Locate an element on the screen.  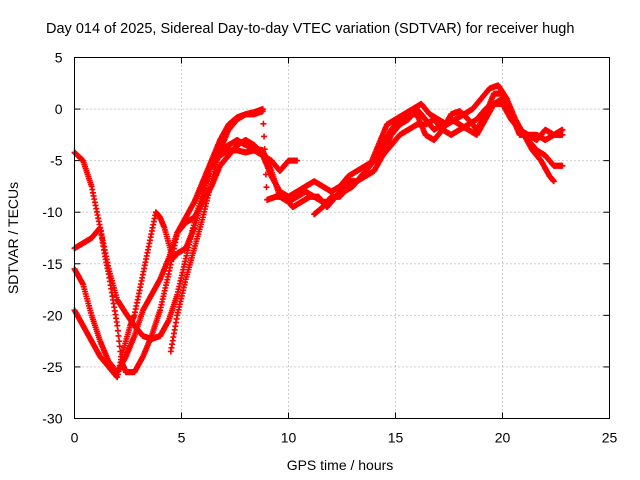
x-tick-label: 0 is located at coordinates (75, 438).